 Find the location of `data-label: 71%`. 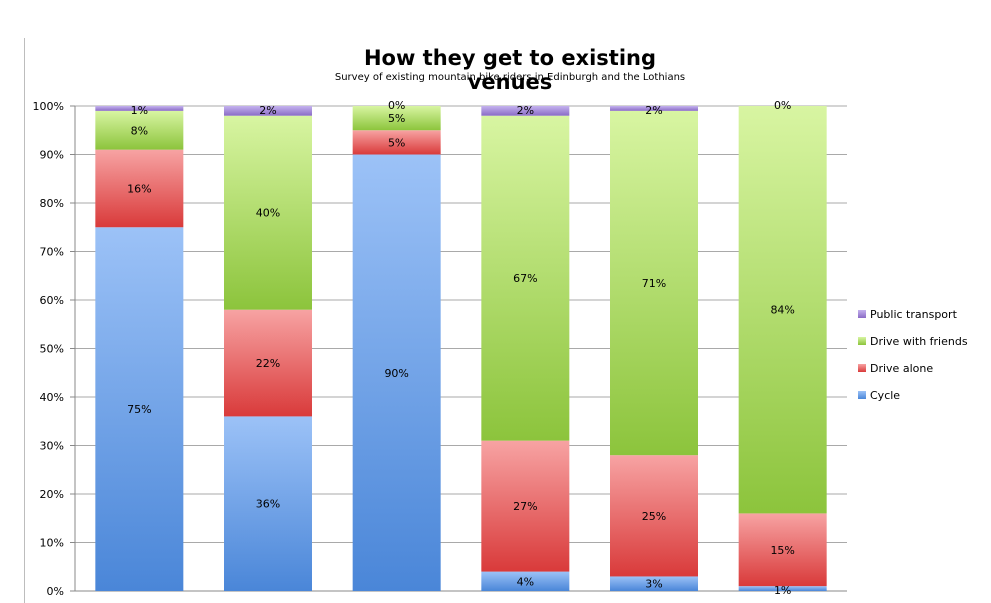

data-label: 71% is located at coordinates (654, 283).